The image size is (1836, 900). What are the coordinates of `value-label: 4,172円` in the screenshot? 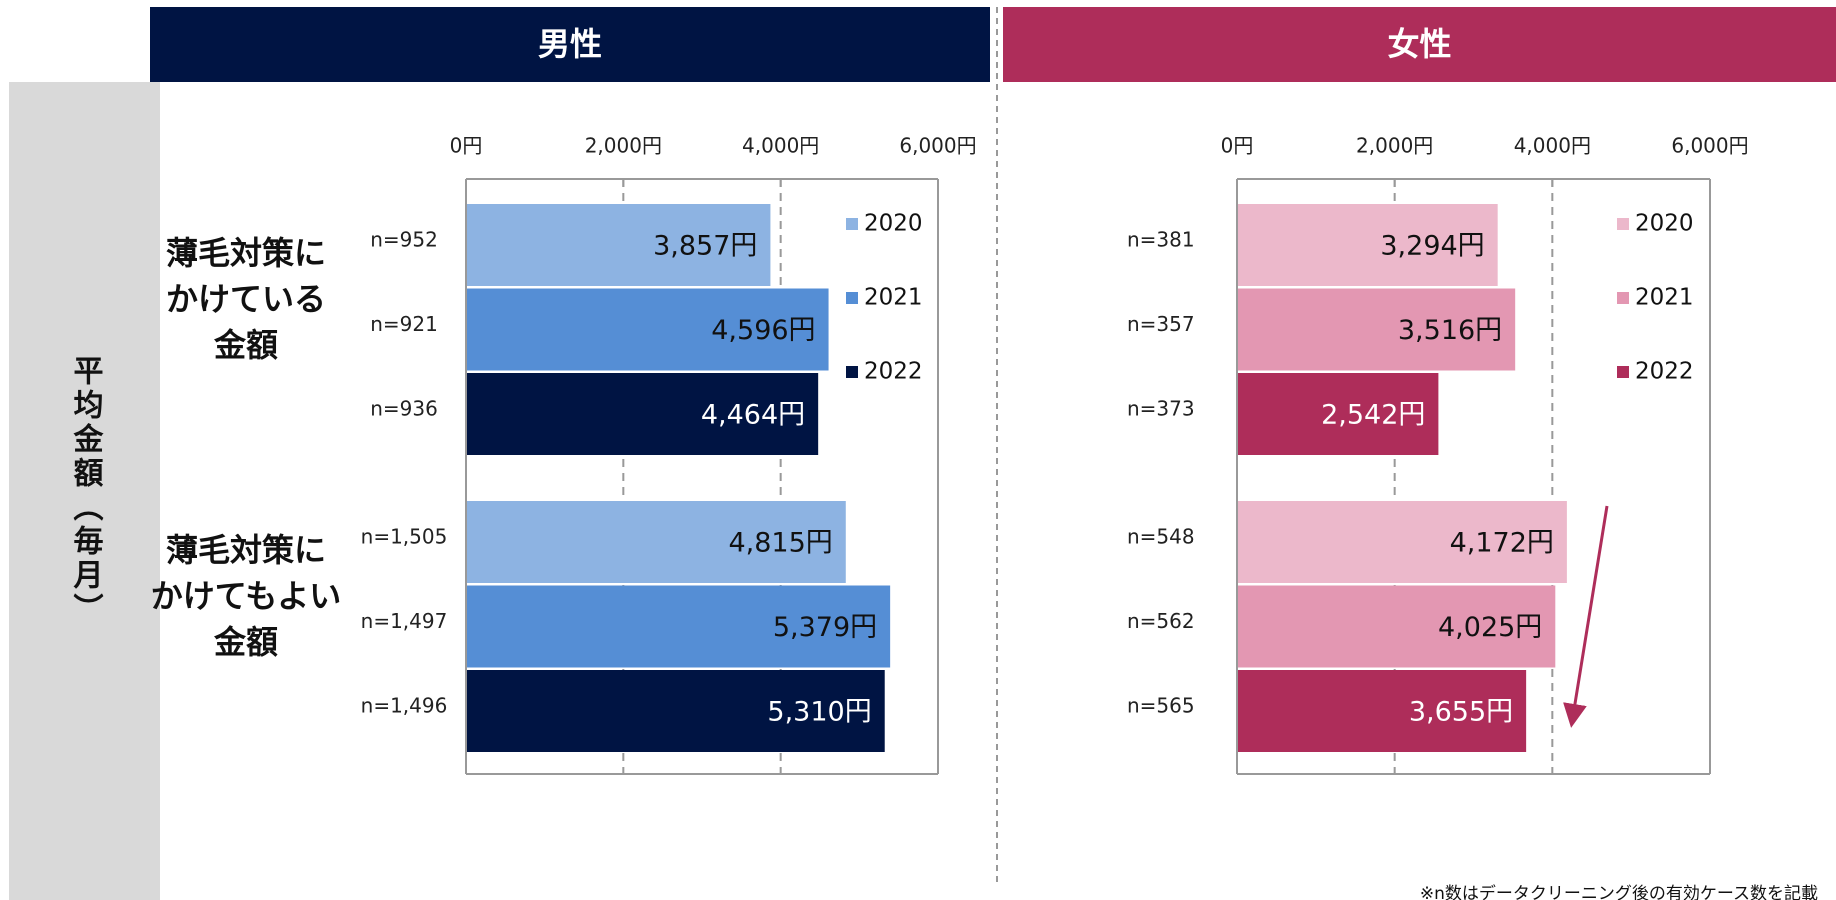 It's located at (1502, 543).